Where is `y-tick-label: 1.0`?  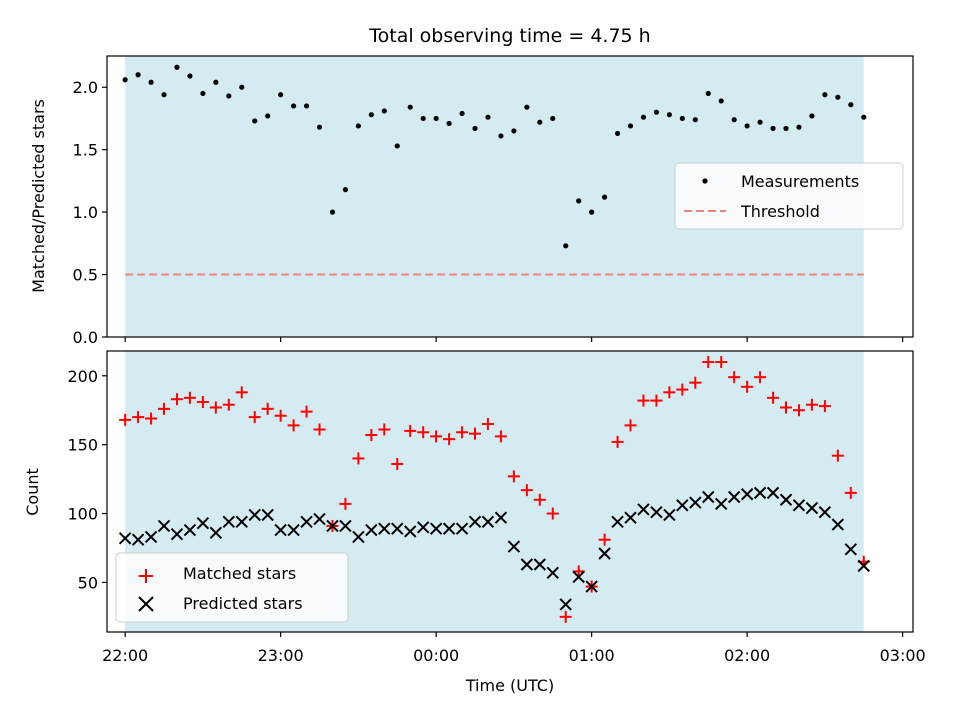 y-tick-label: 1.0 is located at coordinates (85, 212).